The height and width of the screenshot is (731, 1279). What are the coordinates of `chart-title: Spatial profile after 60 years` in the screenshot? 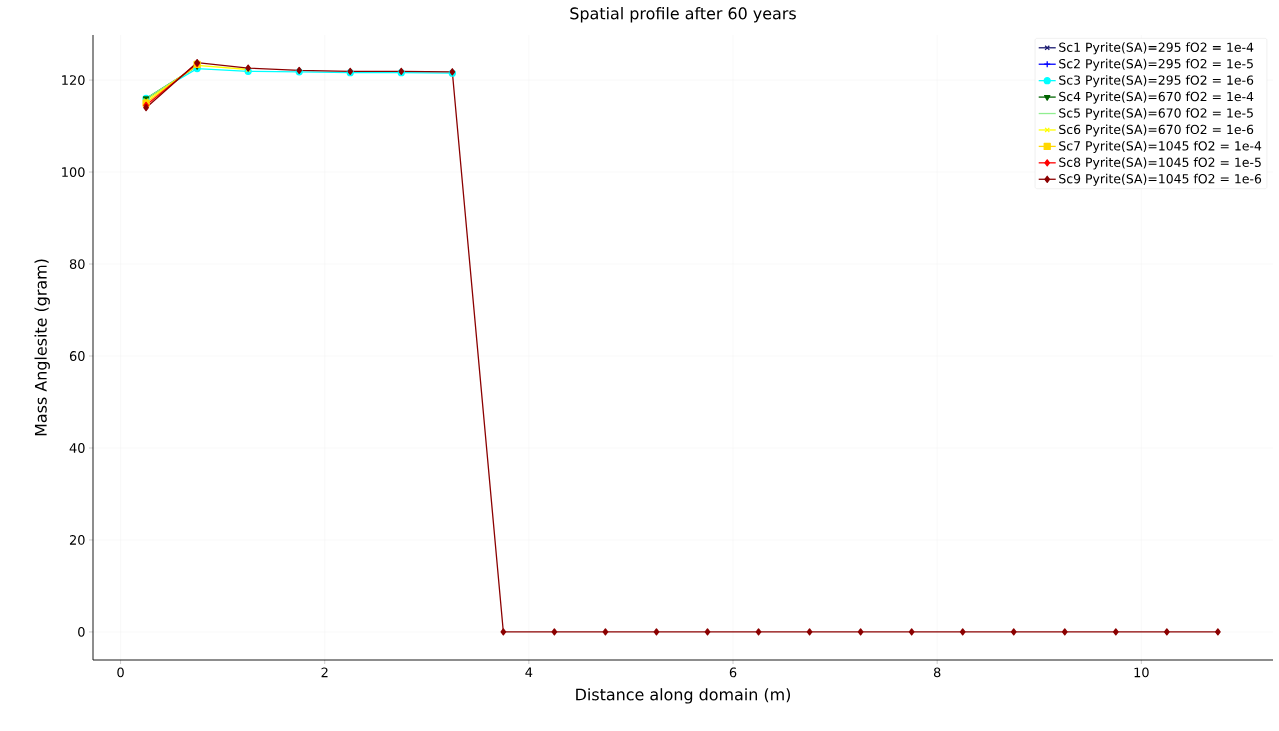 It's located at (683, 15).